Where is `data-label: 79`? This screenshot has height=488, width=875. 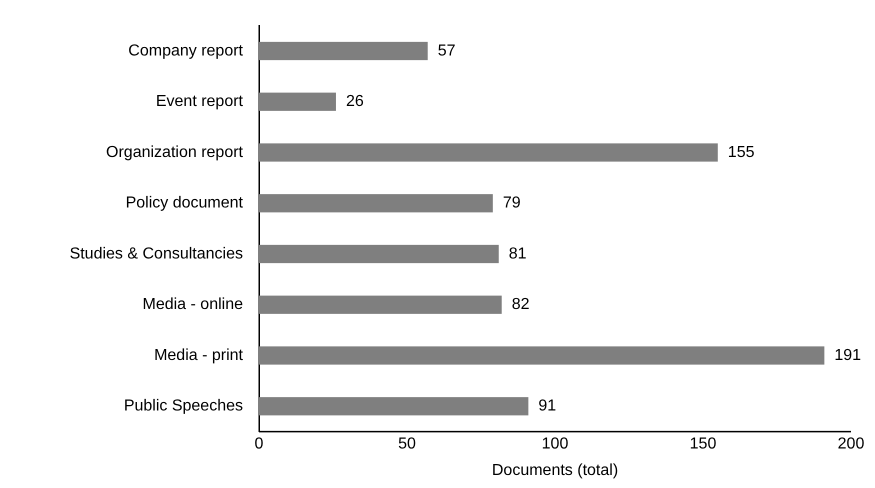
data-label: 79 is located at coordinates (511, 203).